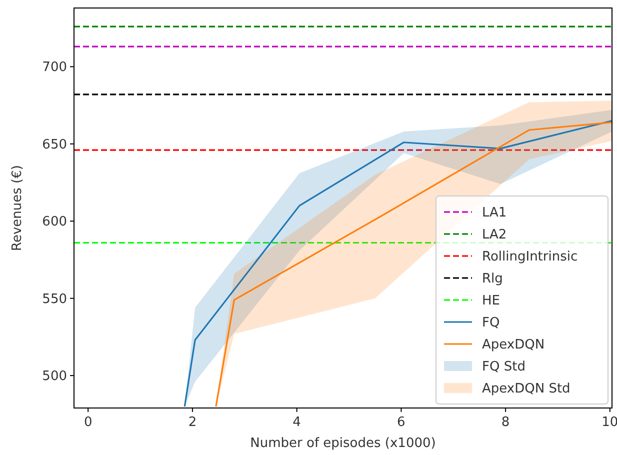 Image resolution: width=617 pixels, height=455 pixels. I want to click on x-axis-title: Number of episodes (x1000), so click(343, 443).